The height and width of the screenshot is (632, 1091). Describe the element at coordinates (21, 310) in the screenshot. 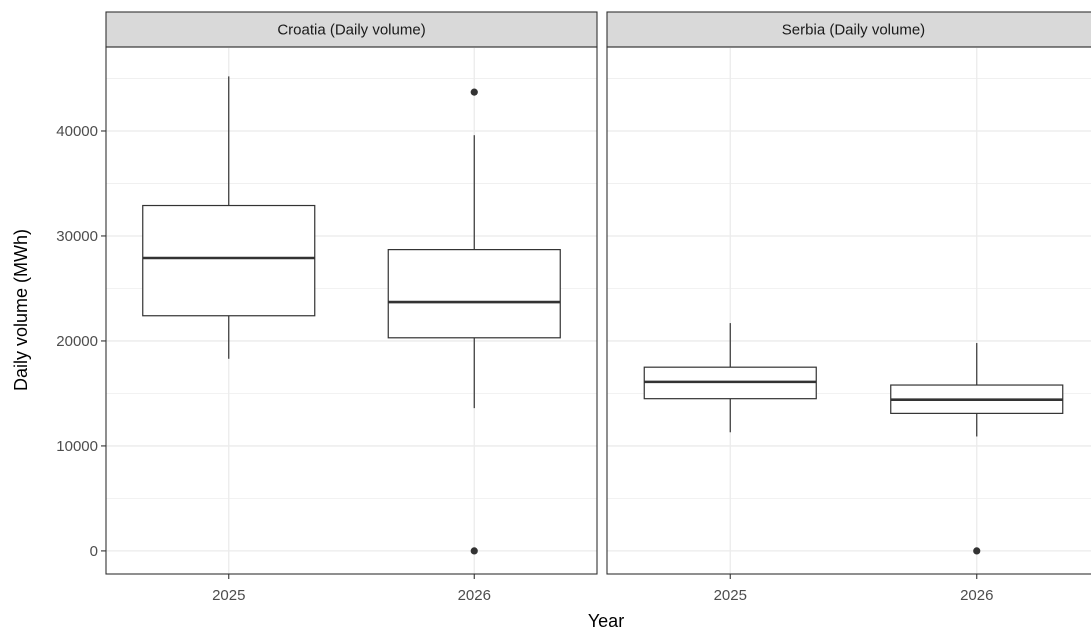

I see `y-axis-title: Daily volume (MWh)` at that location.